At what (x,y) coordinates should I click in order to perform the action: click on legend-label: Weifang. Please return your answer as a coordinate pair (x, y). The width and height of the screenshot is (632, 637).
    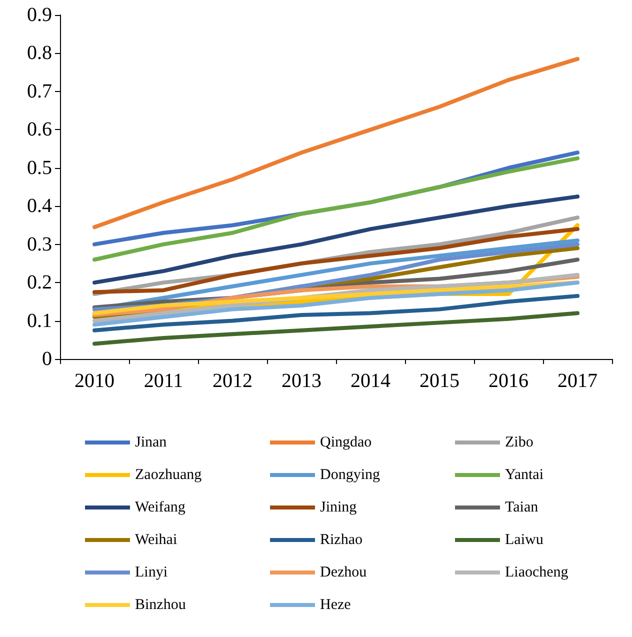
    Looking at the image, I should click on (160, 508).